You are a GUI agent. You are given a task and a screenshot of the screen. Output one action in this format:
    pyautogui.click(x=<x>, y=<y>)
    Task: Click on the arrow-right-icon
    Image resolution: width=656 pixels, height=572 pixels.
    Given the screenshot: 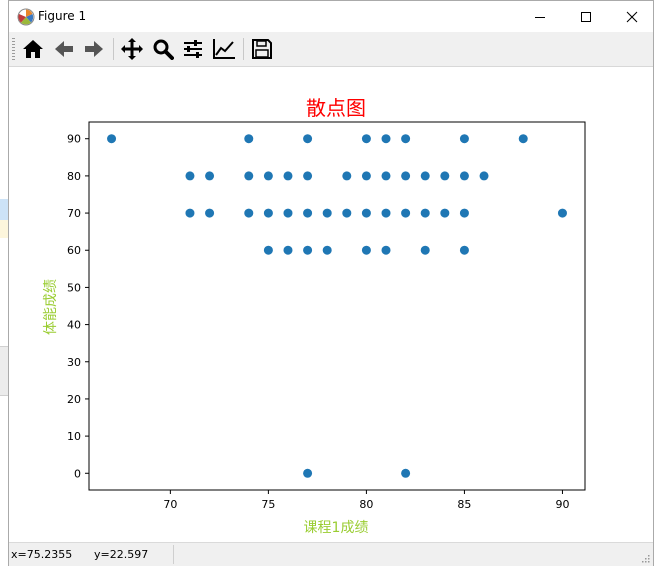 What is the action you would take?
    pyautogui.click(x=94, y=49)
    